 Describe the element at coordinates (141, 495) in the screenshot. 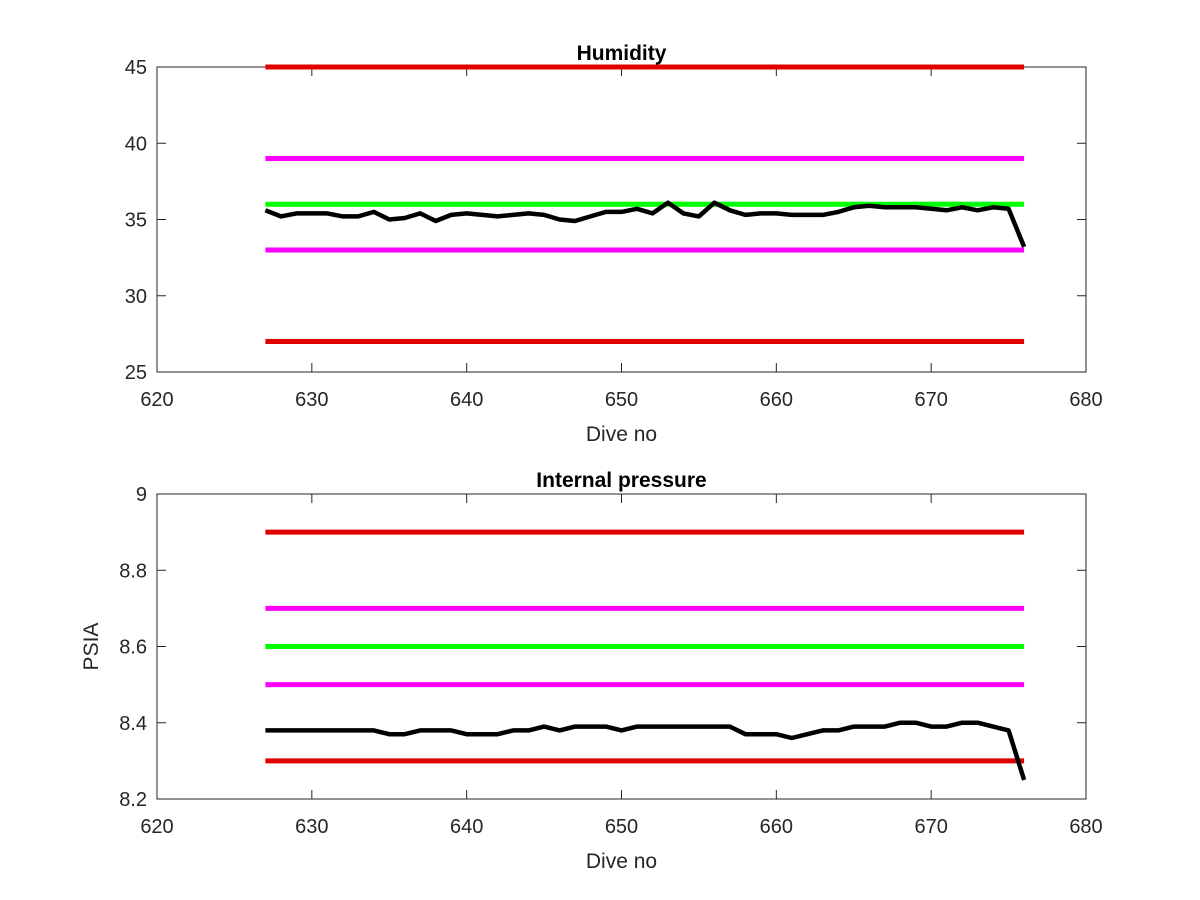

I see `y-tick-label: 9` at that location.